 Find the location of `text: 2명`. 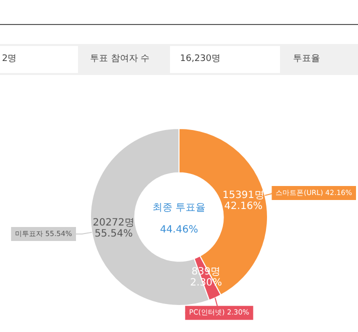

text: 2명 is located at coordinates (39, 59).